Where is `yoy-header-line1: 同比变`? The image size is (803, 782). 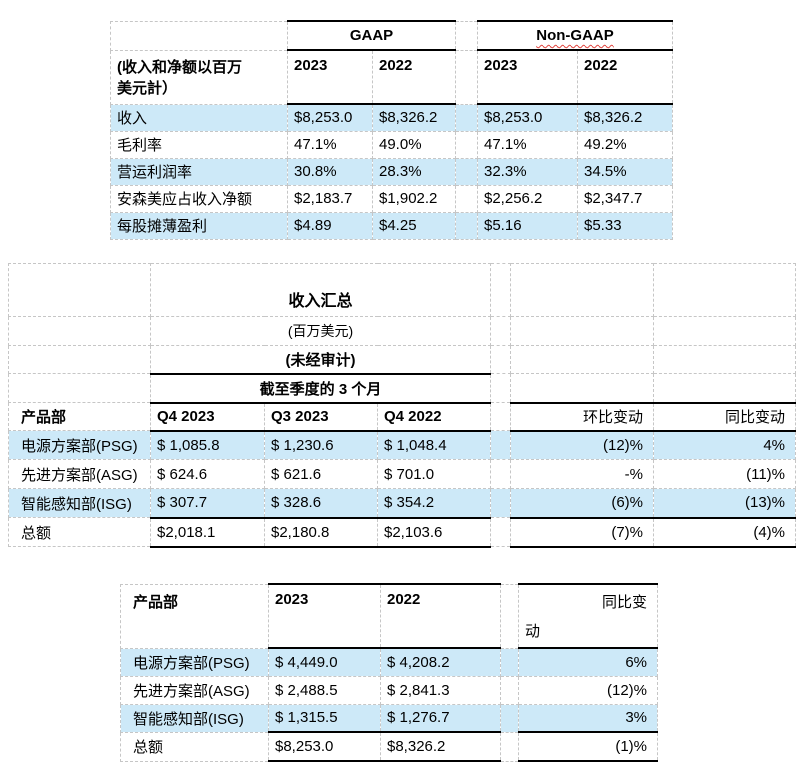 yoy-header-line1: 同比变 is located at coordinates (624, 602).